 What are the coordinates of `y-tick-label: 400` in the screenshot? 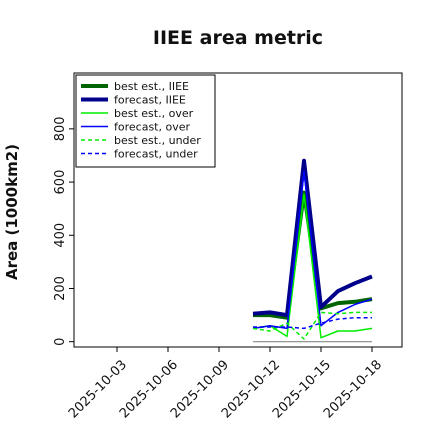 It's located at (60, 235).